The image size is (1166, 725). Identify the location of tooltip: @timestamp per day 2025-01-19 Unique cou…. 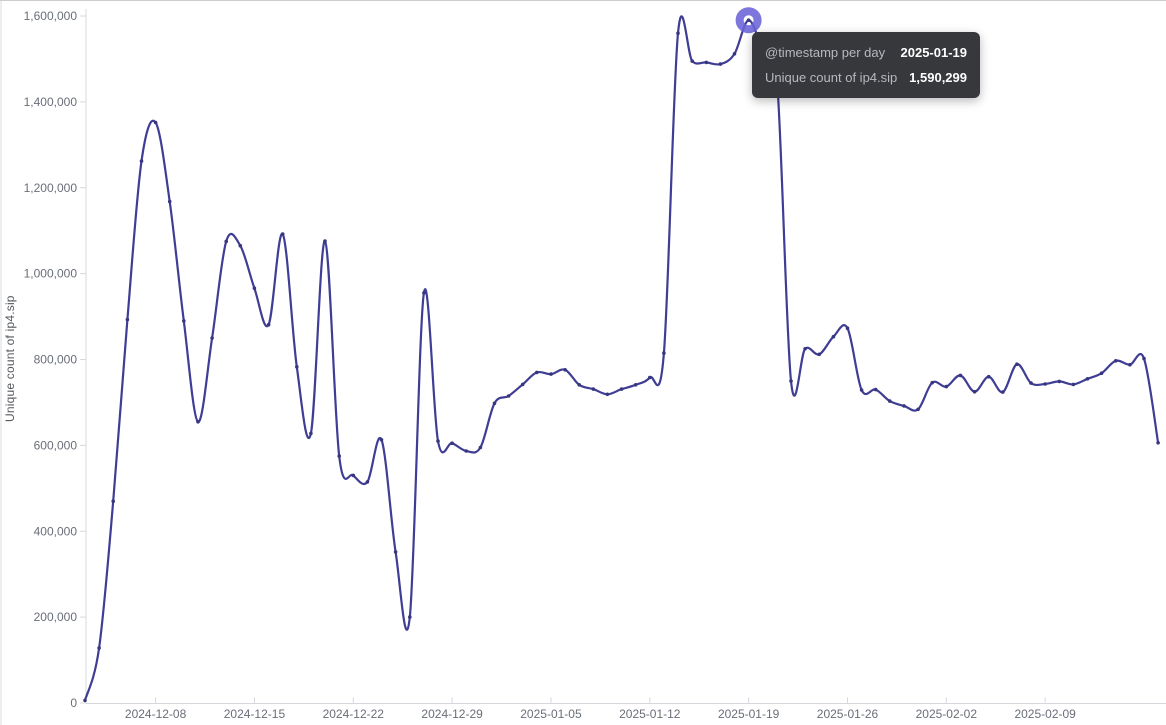
(866, 65).